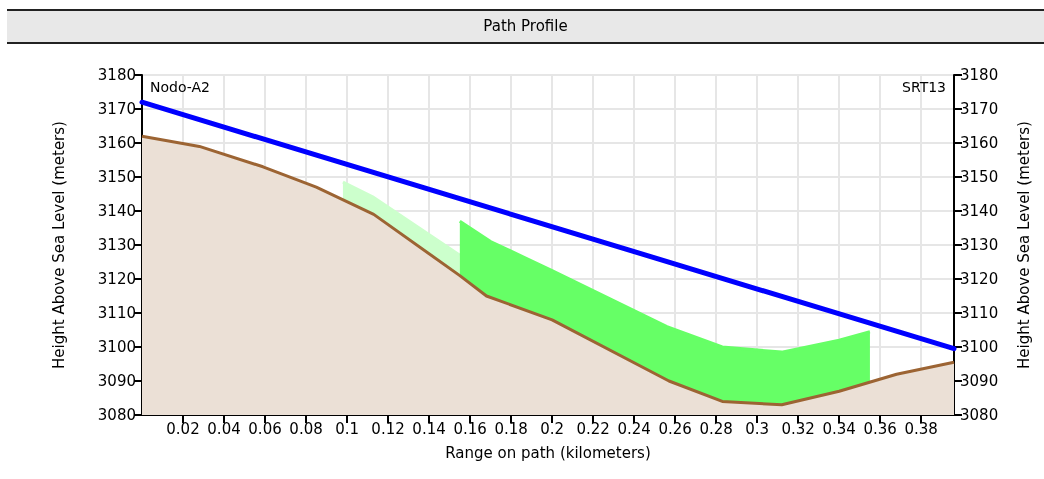 This screenshot has width=1044, height=479. What do you see at coordinates (58, 245) in the screenshot?
I see `y-axis-title: Height Above Sea Level (meters)` at bounding box center [58, 245].